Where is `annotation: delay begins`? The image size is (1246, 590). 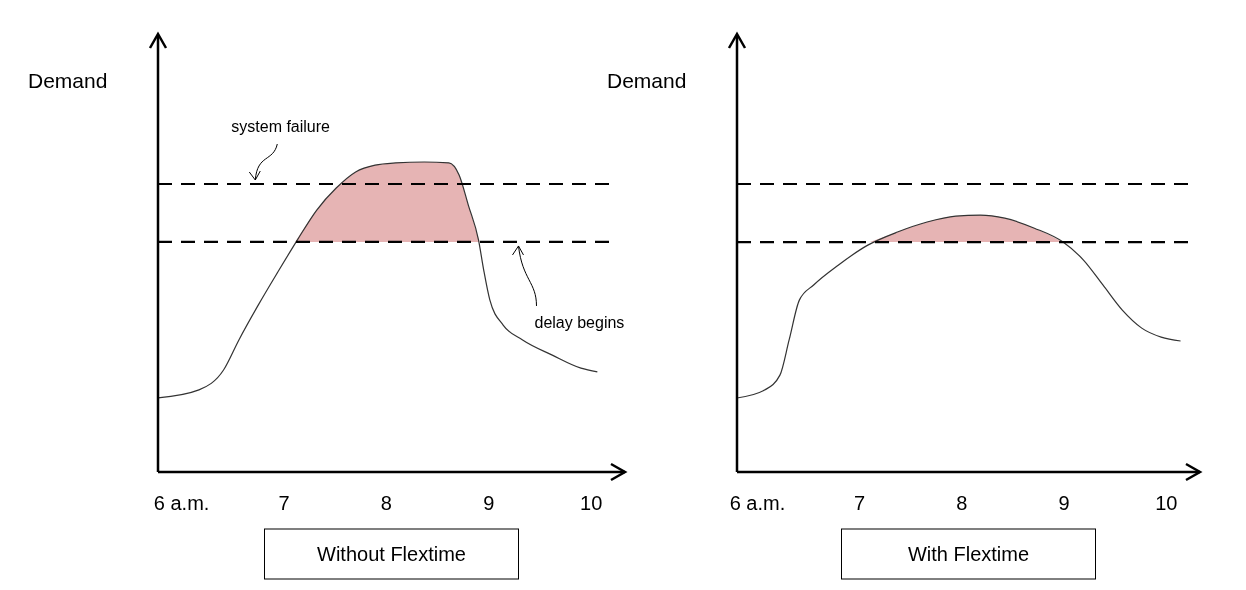
annotation: delay begins is located at coordinates (579, 322).